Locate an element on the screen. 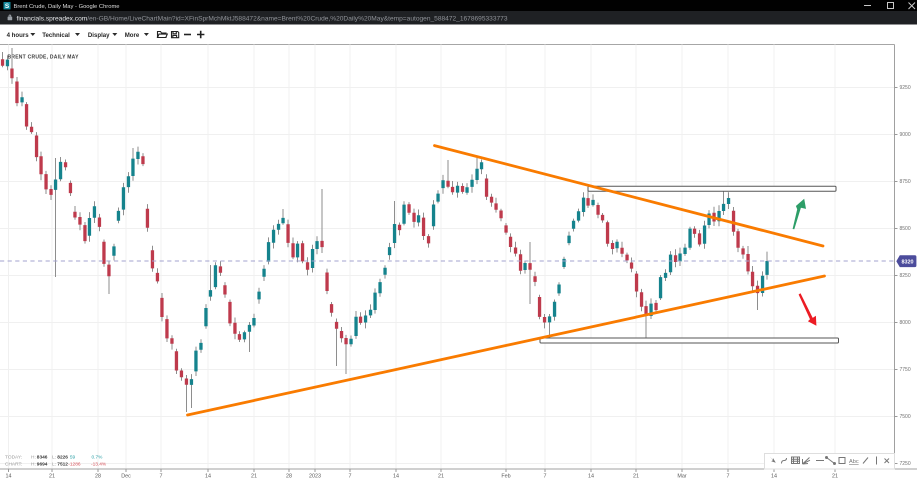 The width and height of the screenshot is (917, 483). svg-text: 8320 is located at coordinates (908, 263).